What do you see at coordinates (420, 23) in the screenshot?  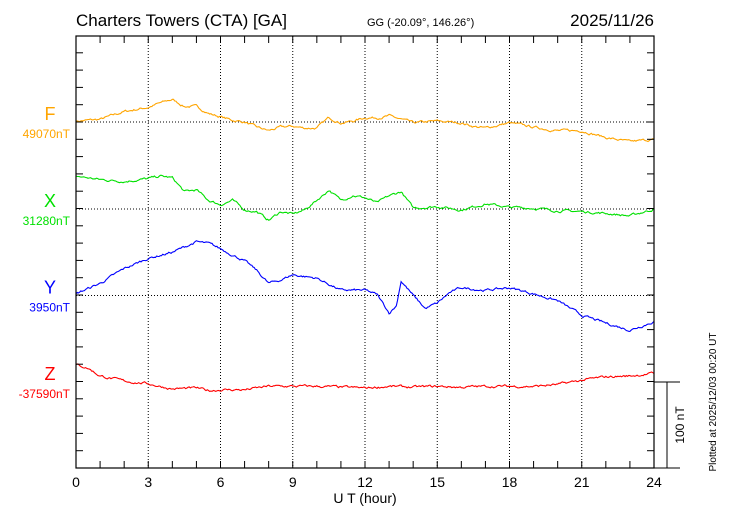 I see `station-coords: GG (-20.09°, 146.26°)` at bounding box center [420, 23].